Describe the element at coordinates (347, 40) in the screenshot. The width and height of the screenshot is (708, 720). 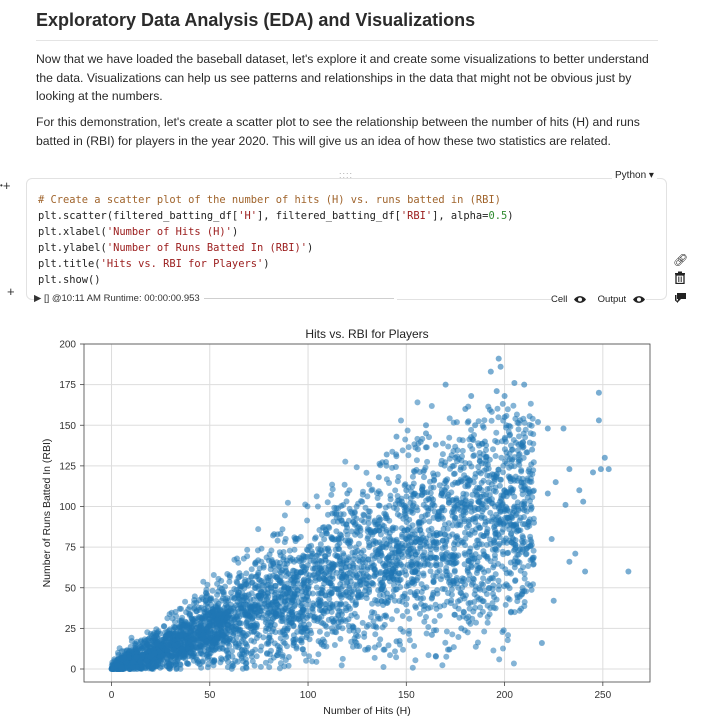
I see `heading-divider` at that location.